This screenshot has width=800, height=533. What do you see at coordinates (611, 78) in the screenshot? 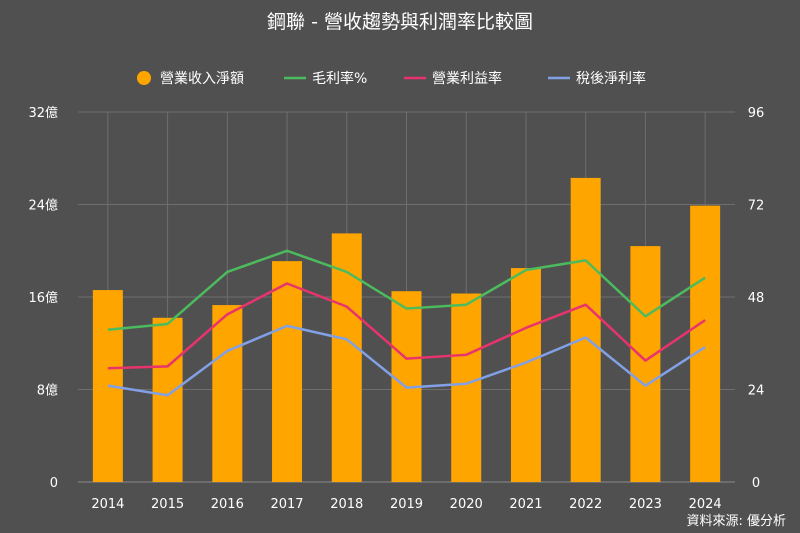
I see `legend-label: 稅後淨利率` at bounding box center [611, 78].